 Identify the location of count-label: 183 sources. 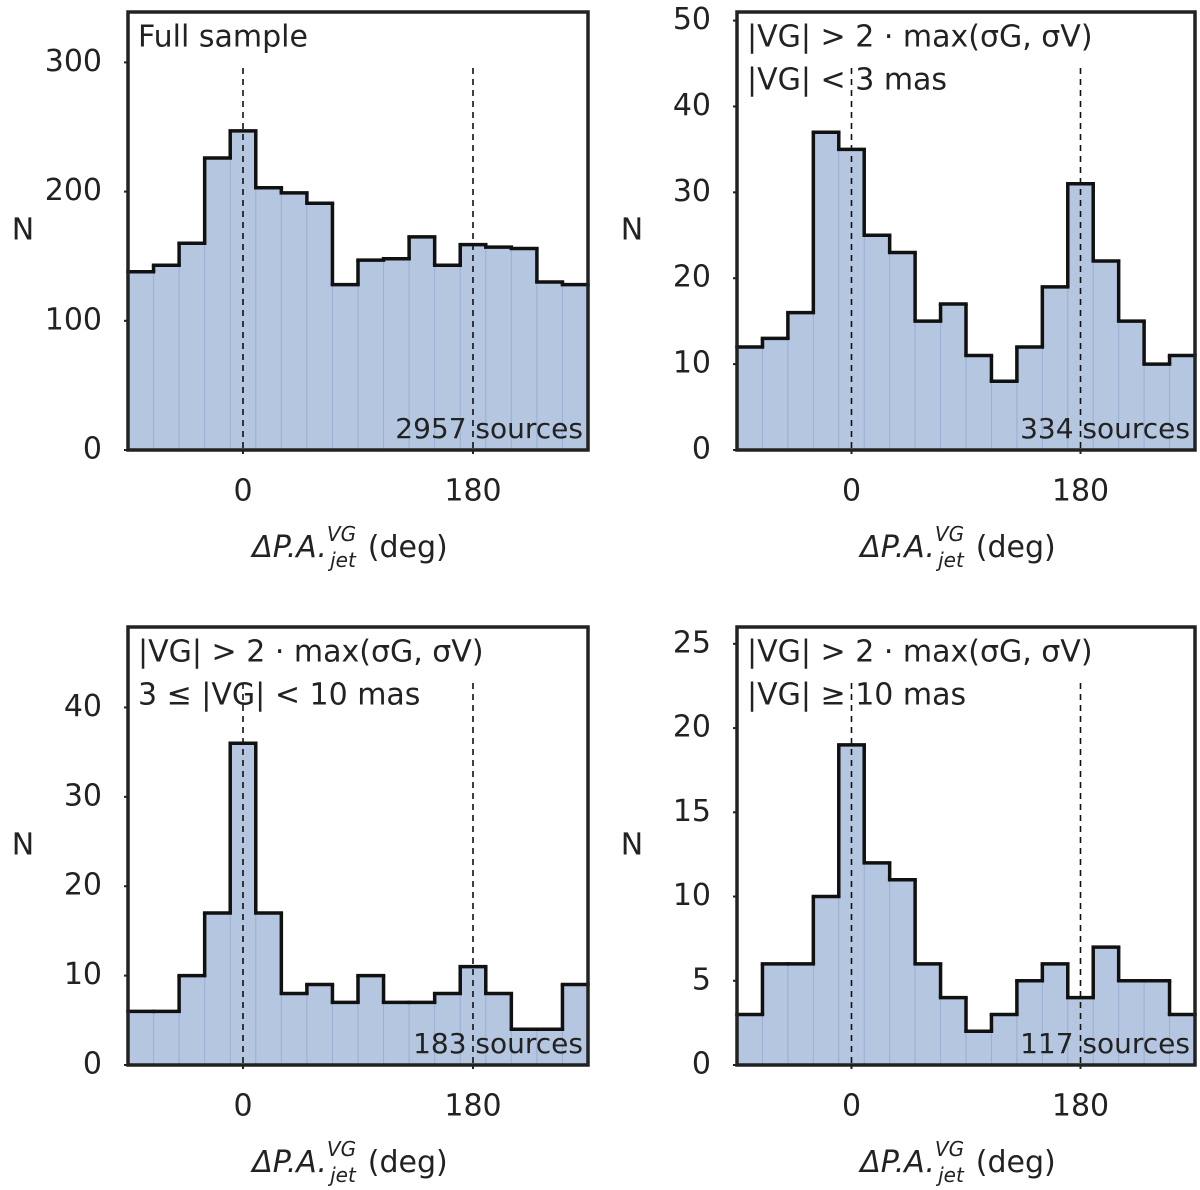
(498, 1043).